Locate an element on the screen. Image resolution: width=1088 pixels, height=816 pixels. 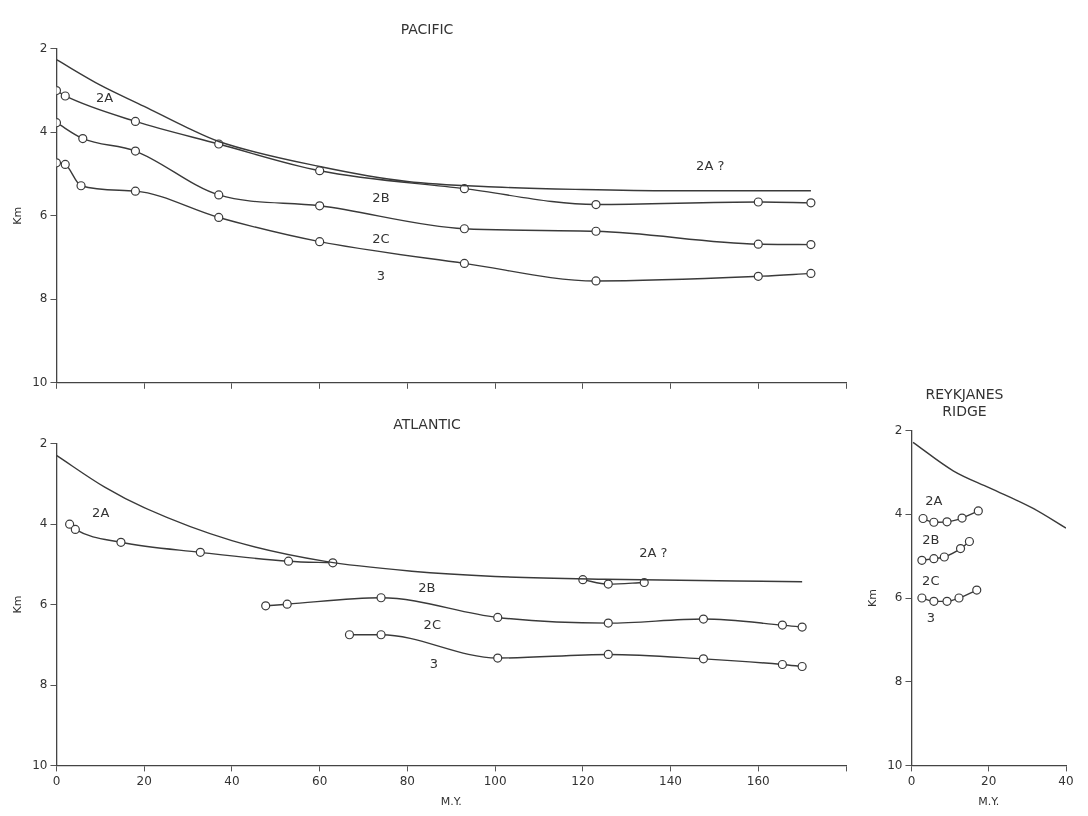
chart-title: REYKJANES RIDGE is located at coordinates (964, 402).